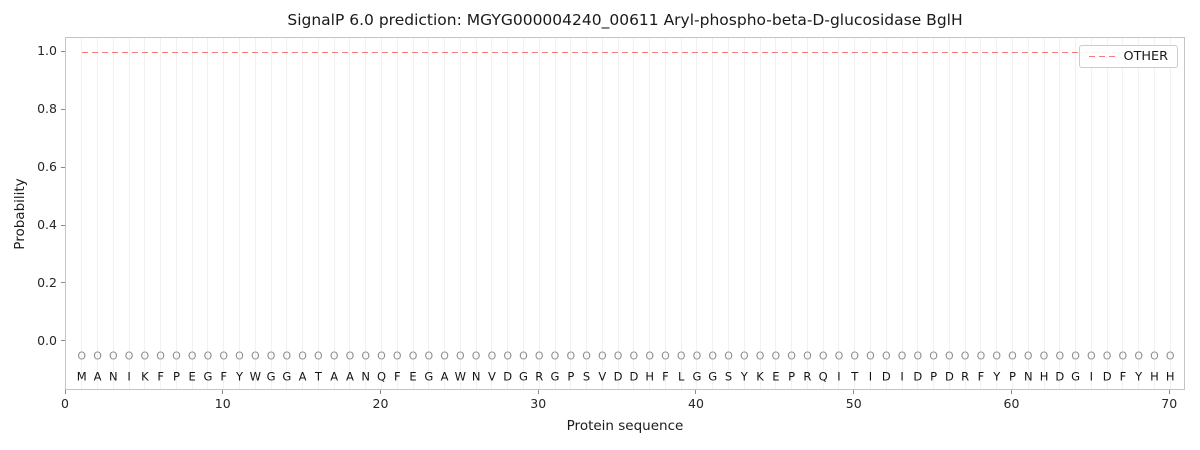 The image size is (1200, 450). I want to click on y-tick-label: 1.0, so click(47, 51).